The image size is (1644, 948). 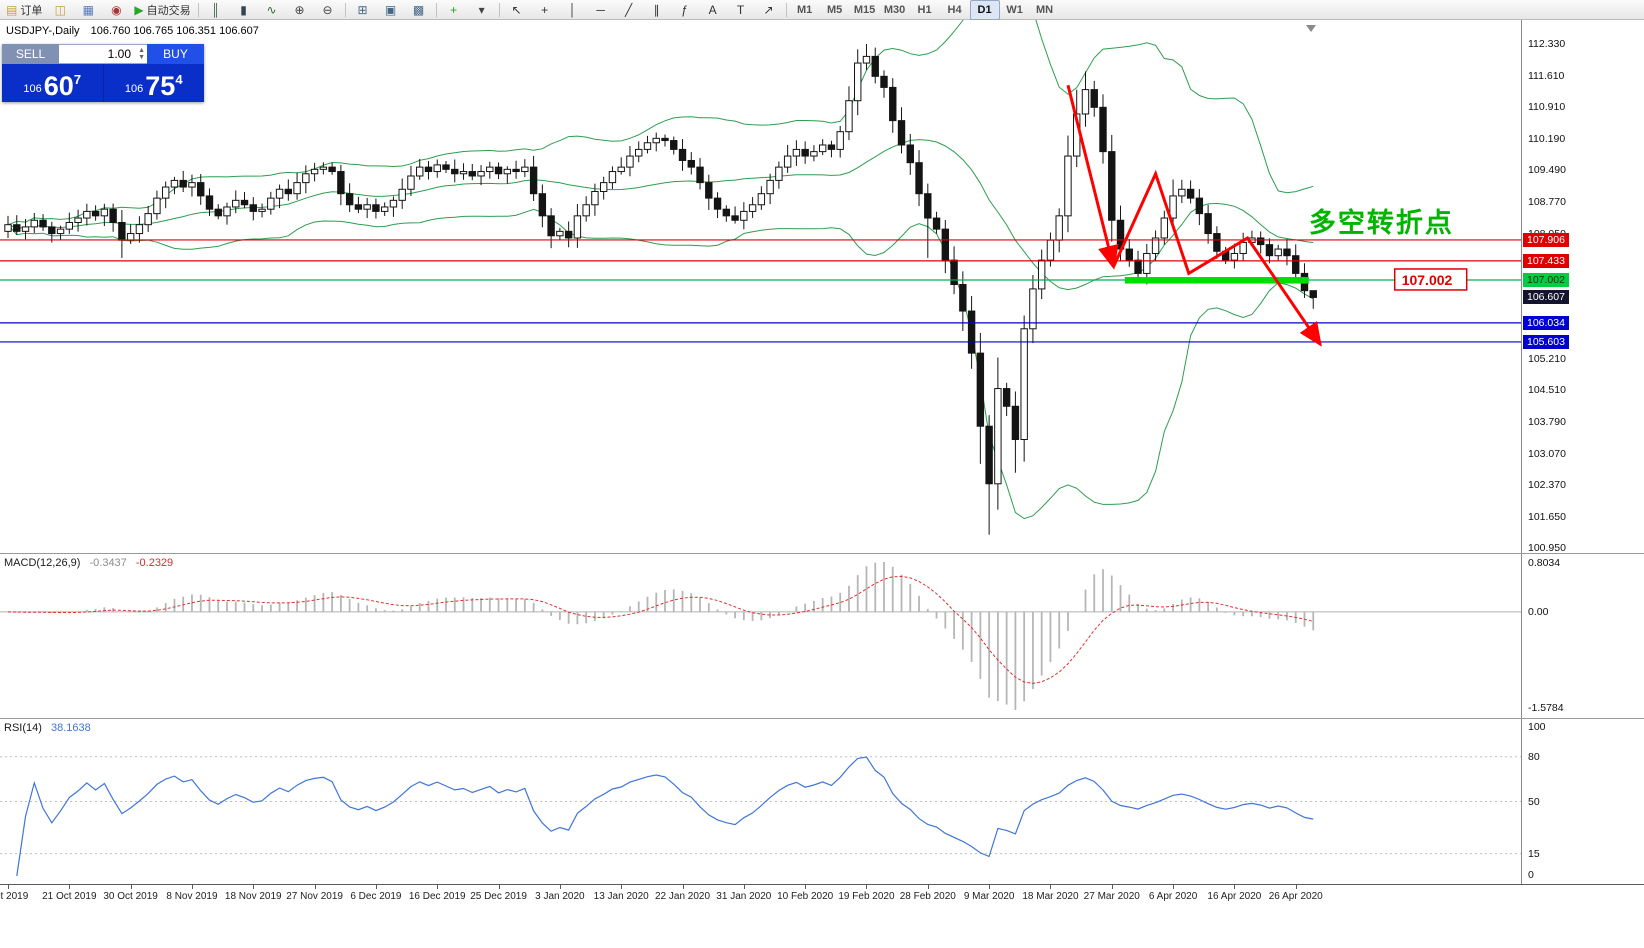 What do you see at coordinates (665, 636) in the screenshot?
I see `macd-histogram` at bounding box center [665, 636].